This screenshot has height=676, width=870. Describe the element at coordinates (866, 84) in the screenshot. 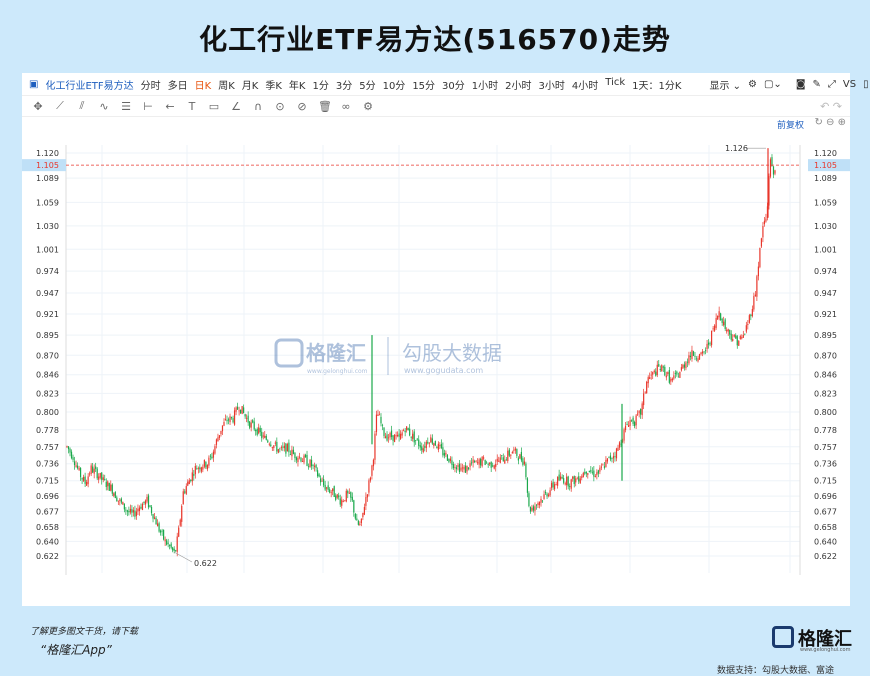

I see `sidebar-icon: ▯` at that location.